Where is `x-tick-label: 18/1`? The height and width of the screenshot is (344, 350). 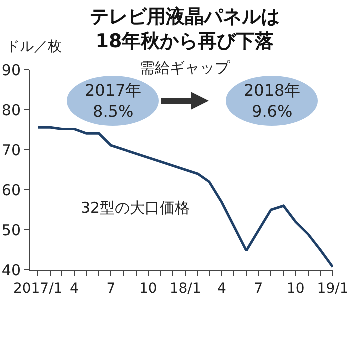
x-tick-label: 18/1 is located at coordinates (186, 288).